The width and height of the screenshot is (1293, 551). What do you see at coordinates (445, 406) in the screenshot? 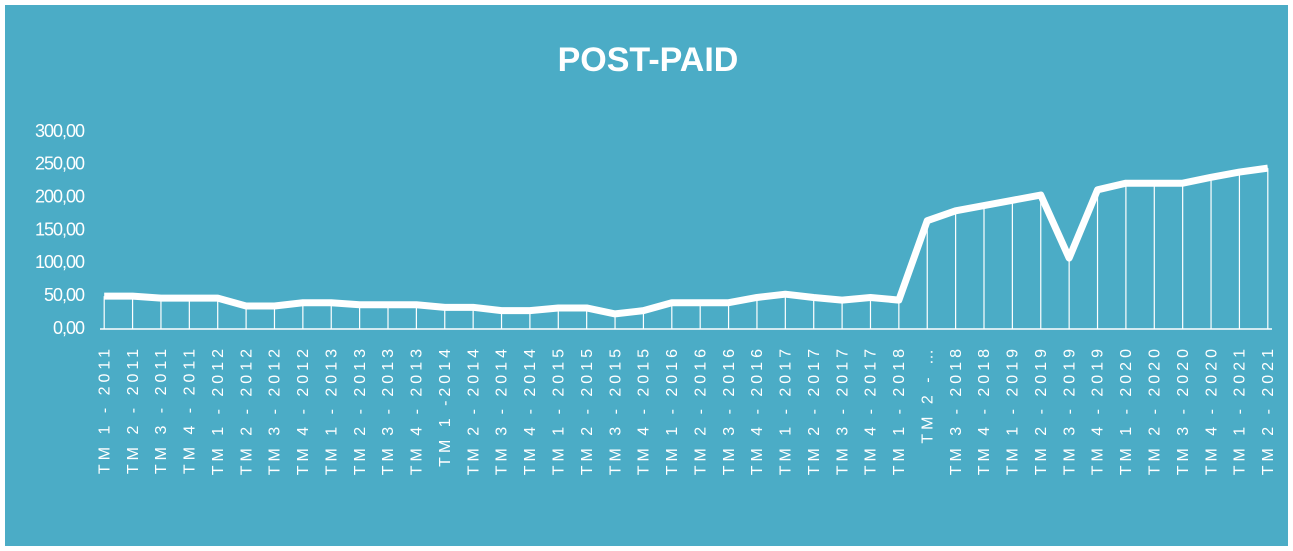
I see `x-tick-label: TM 1 -2014` at bounding box center [445, 406].